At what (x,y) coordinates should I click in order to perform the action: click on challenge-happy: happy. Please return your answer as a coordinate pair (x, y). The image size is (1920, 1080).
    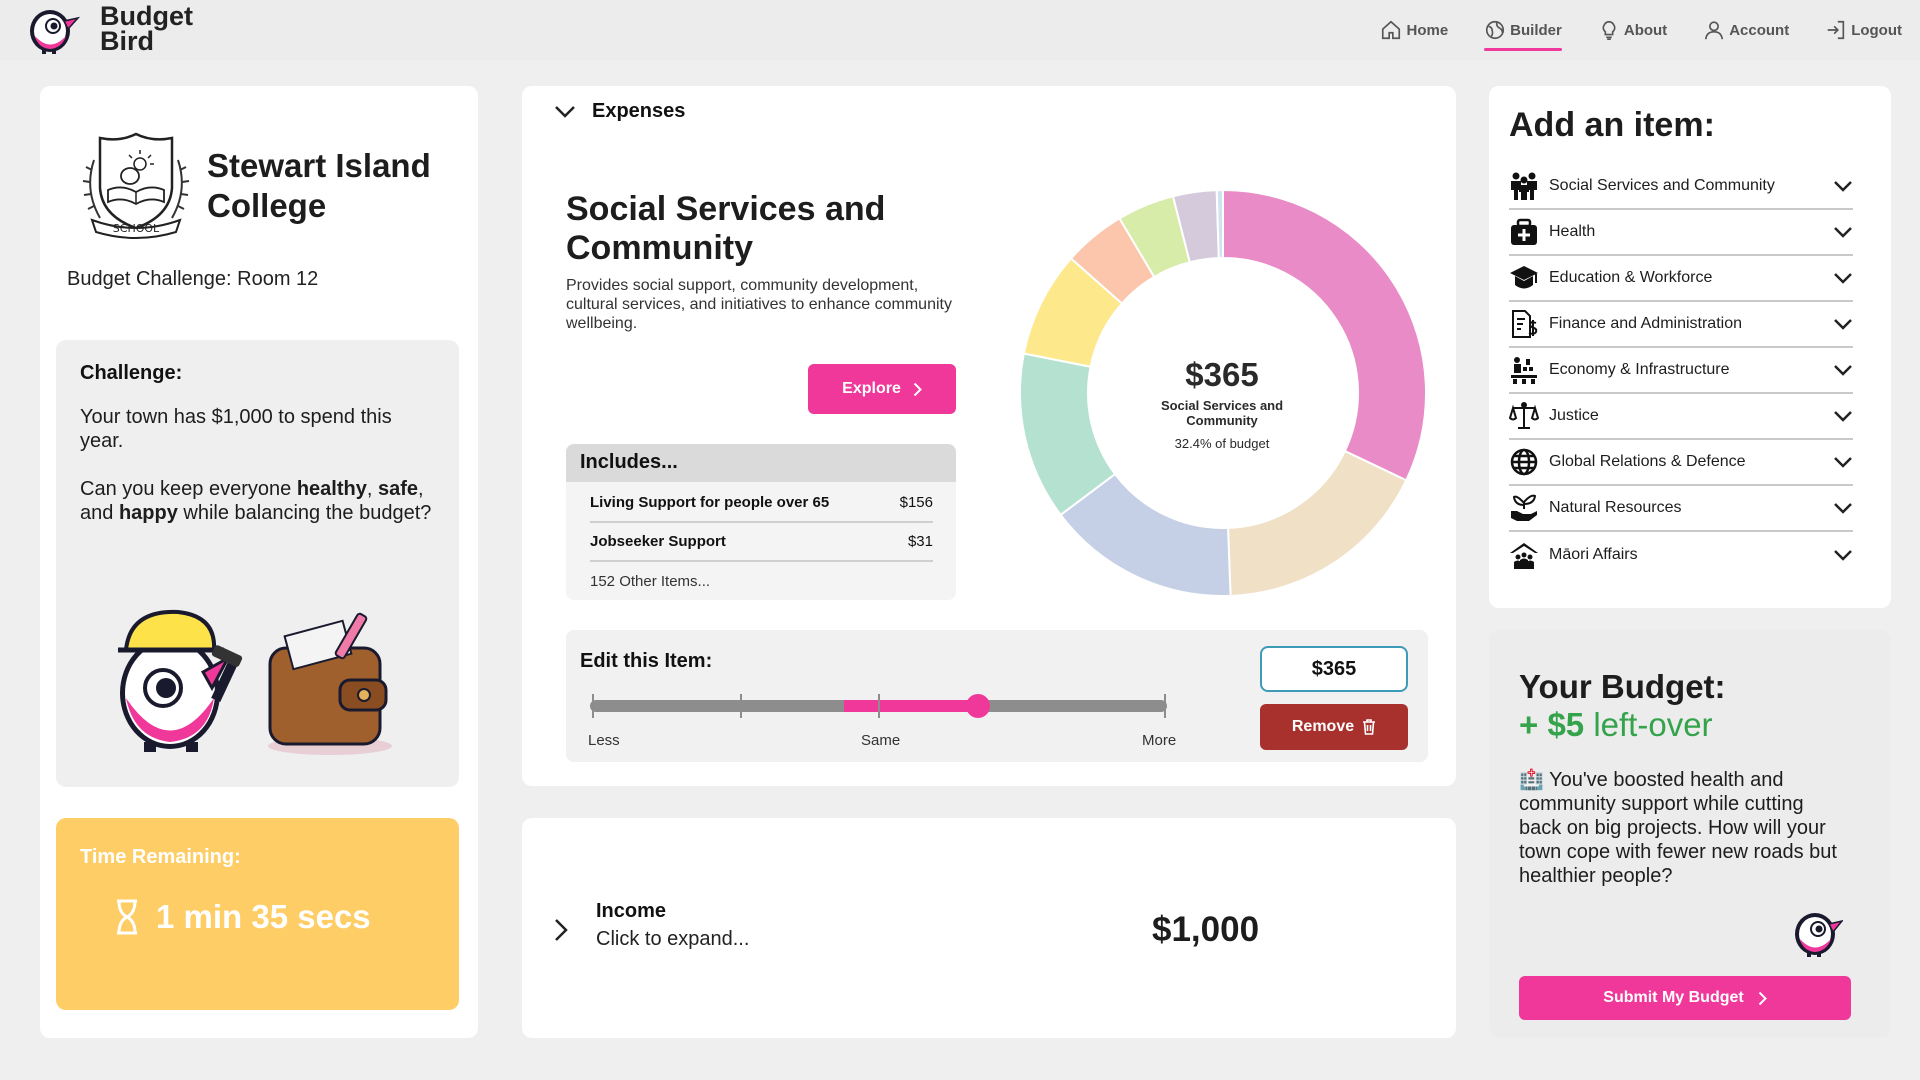
    Looking at the image, I should click on (148, 513).